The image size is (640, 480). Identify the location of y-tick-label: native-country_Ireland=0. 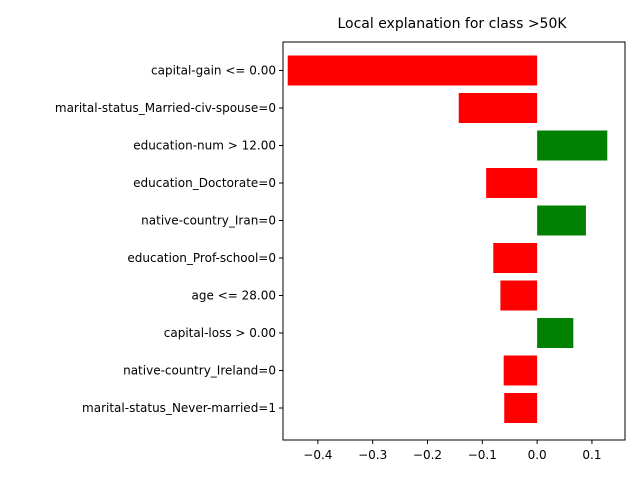
(199, 371).